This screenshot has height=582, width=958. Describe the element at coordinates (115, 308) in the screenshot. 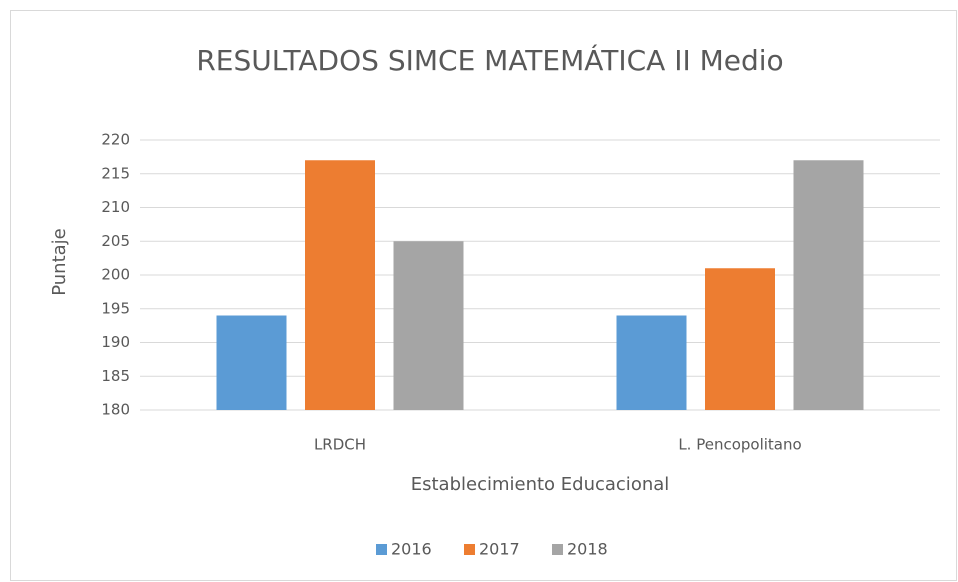

I see `y-tick-label: 195` at that location.